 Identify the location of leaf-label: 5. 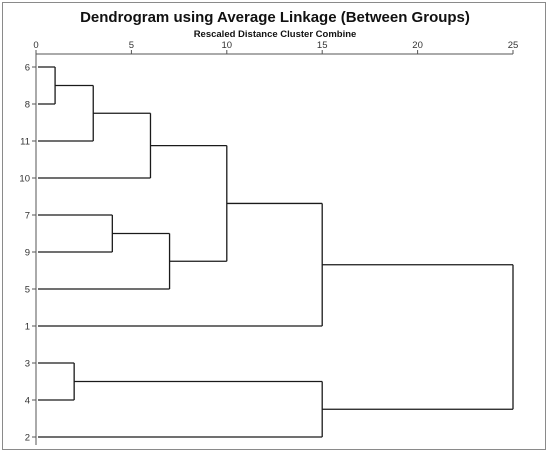
(27, 290).